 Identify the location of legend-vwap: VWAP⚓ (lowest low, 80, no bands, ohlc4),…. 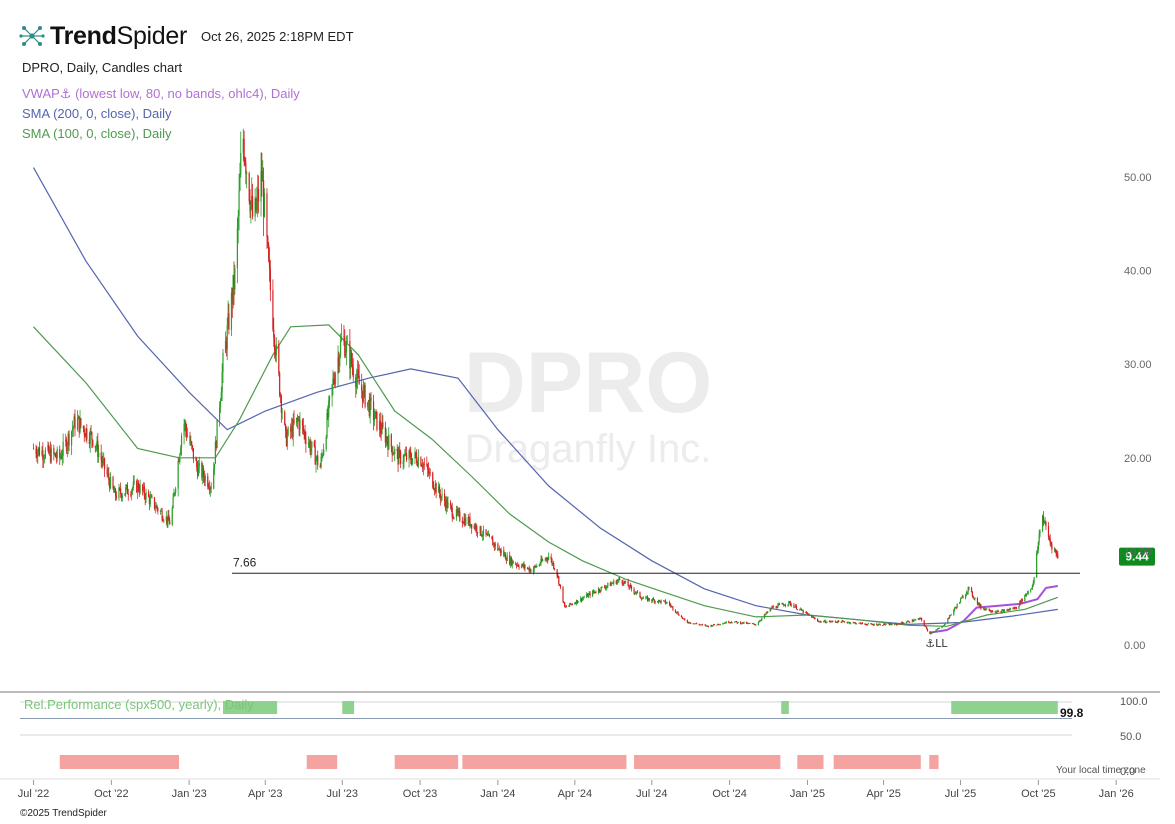
(161, 93).